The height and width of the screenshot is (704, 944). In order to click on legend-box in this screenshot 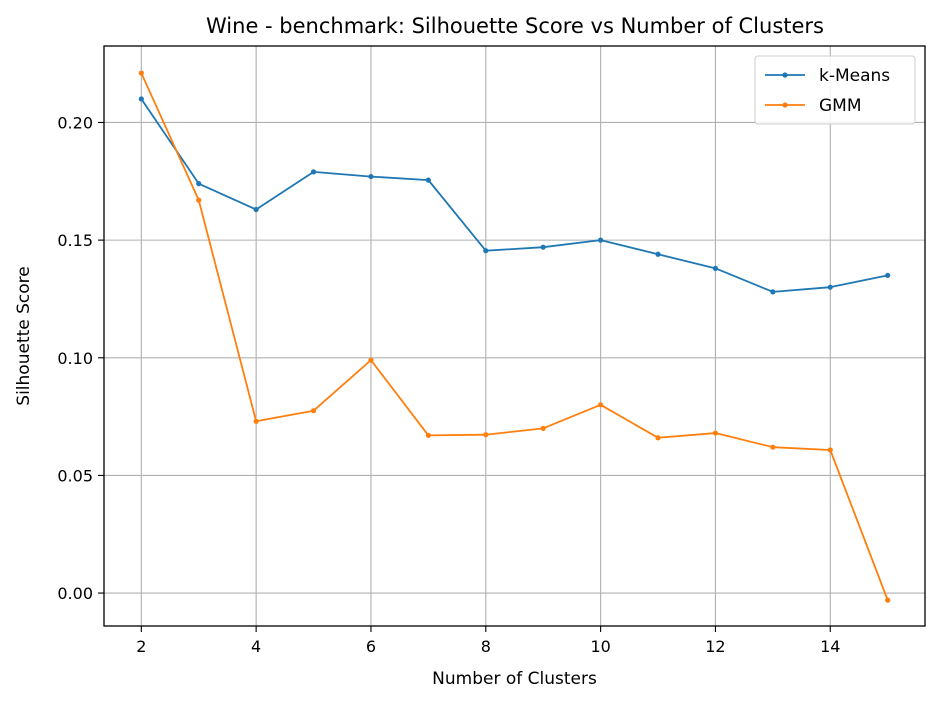, I will do `click(835, 90)`.